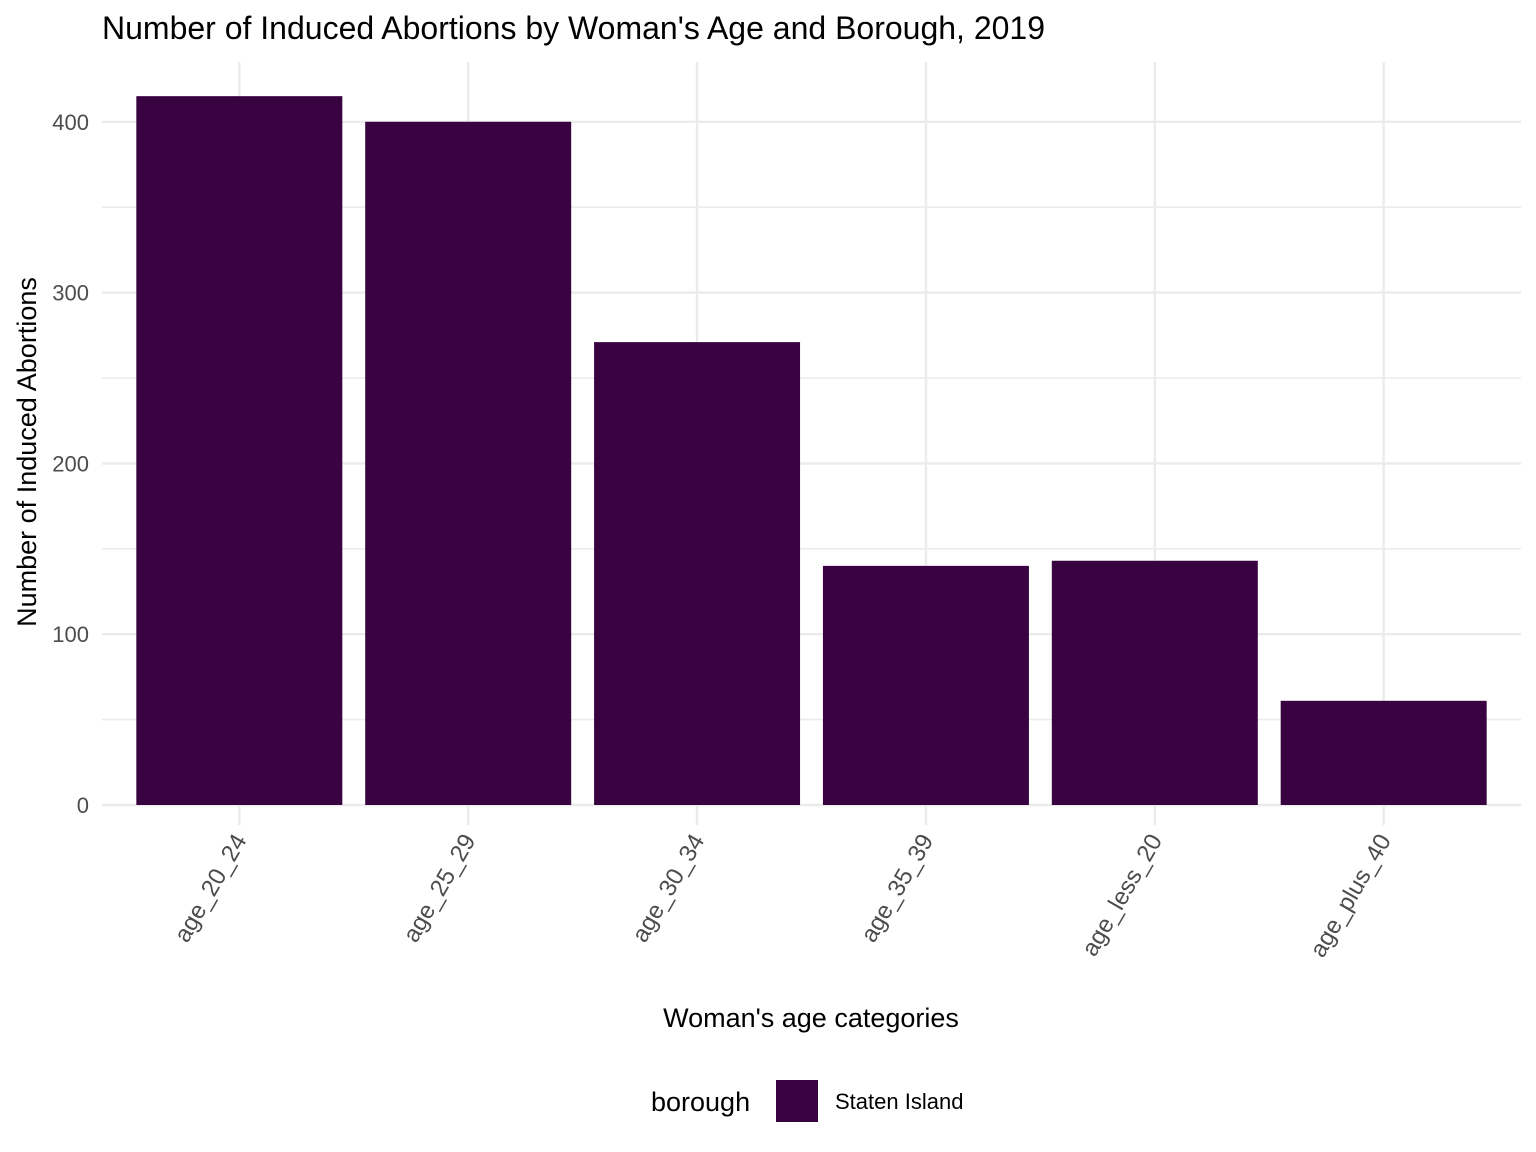  I want to click on x-tick-label: age_25_29, so click(439, 889).